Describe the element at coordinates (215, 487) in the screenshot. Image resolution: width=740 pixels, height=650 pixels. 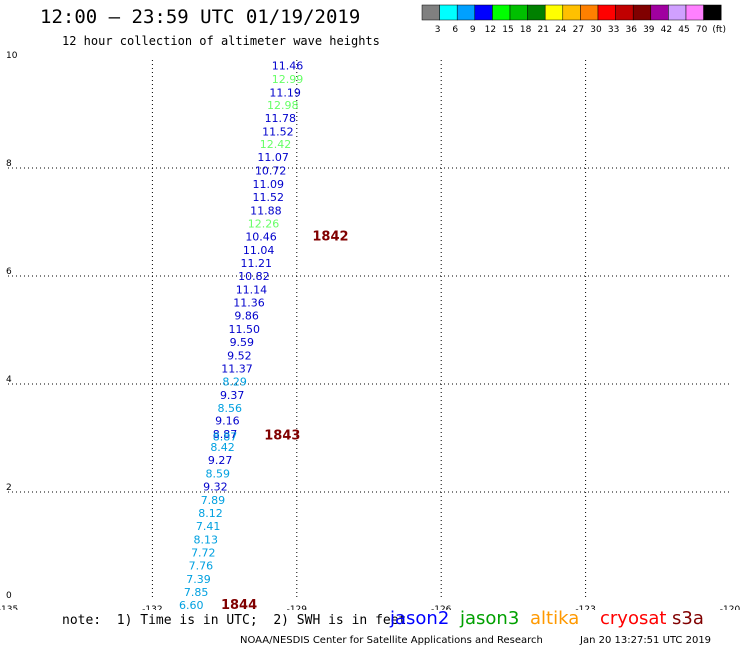
I see `wave-height-label: 9.32` at that location.